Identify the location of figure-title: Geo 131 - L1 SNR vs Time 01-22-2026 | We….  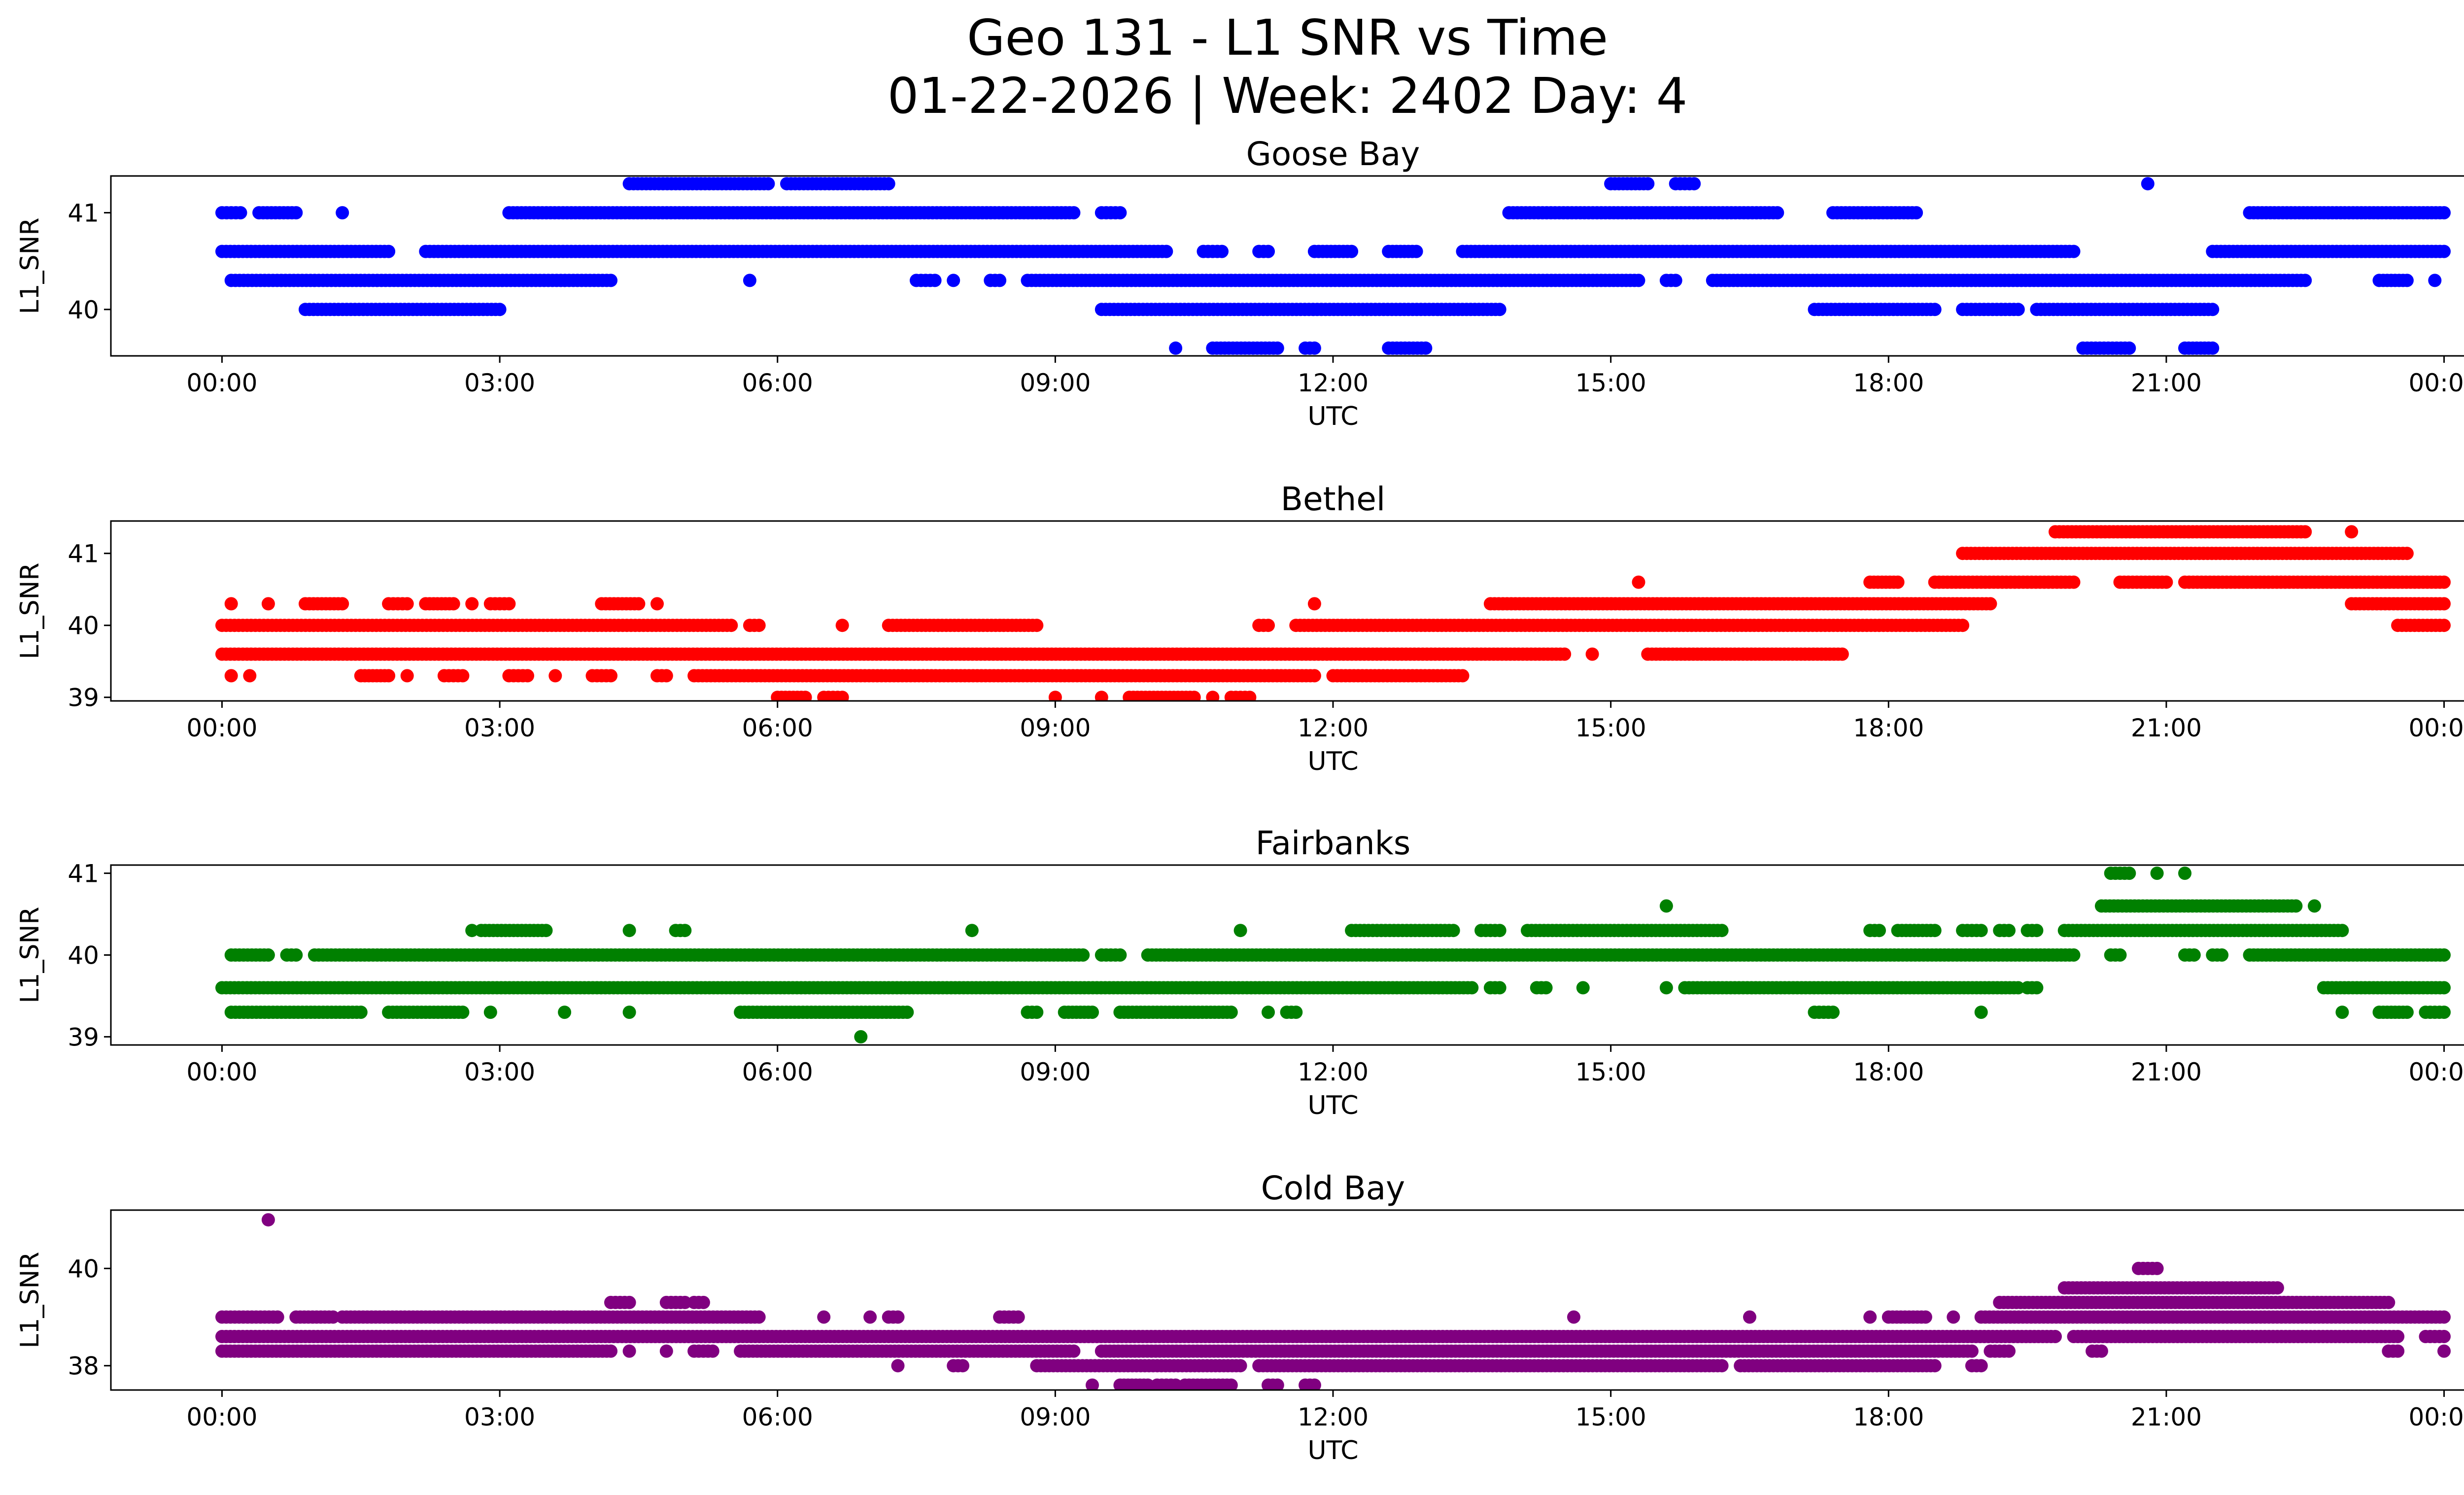
(1232, 67).